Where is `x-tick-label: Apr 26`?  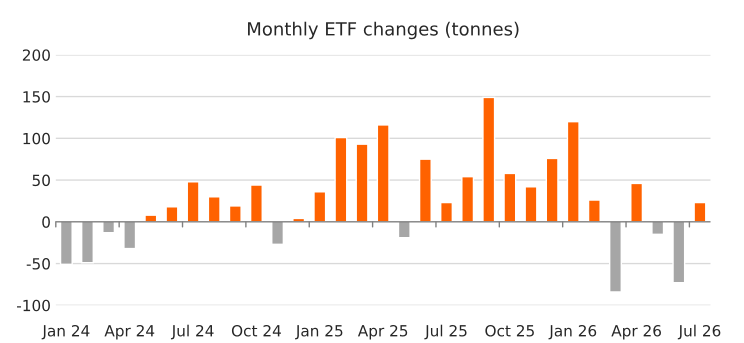
x-tick-label: Apr 26 is located at coordinates (636, 332).